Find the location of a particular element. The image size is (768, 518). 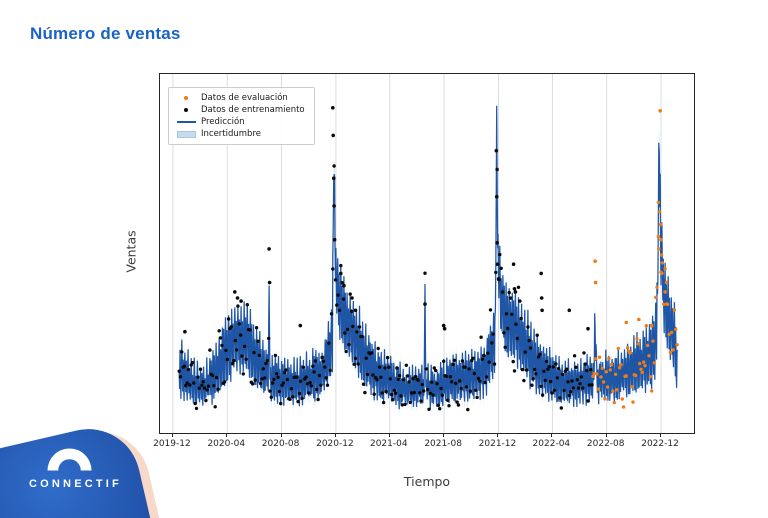

x-tick-label-3: 2020-12 is located at coordinates (335, 444).